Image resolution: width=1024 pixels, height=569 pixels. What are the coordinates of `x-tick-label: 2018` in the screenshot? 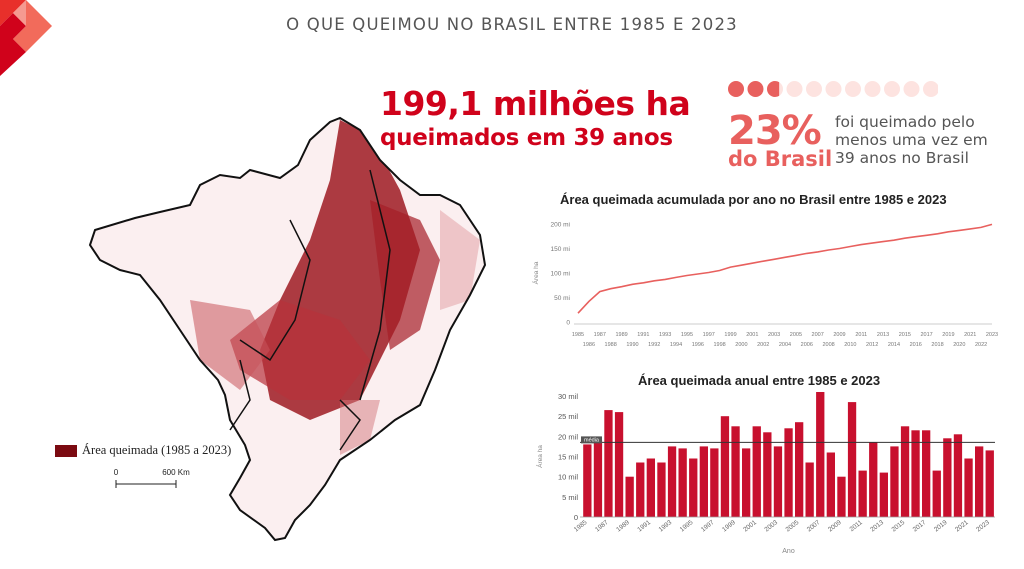 It's located at (937, 345).